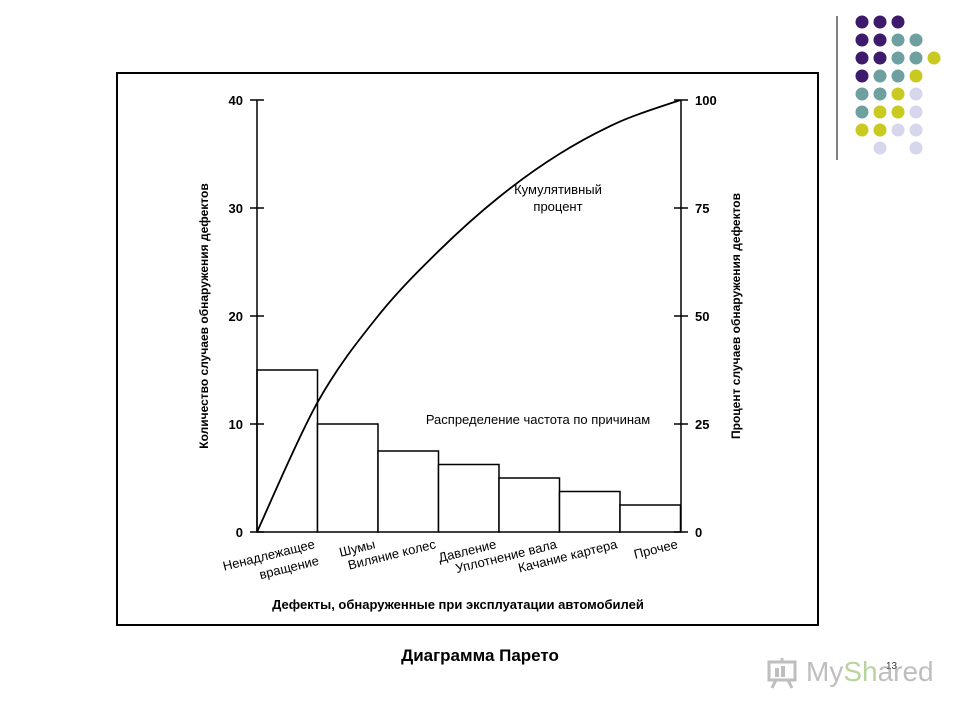 The width and height of the screenshot is (960, 720). Describe the element at coordinates (706, 100) in the screenshot. I see `y2-tick-label: 100` at that location.